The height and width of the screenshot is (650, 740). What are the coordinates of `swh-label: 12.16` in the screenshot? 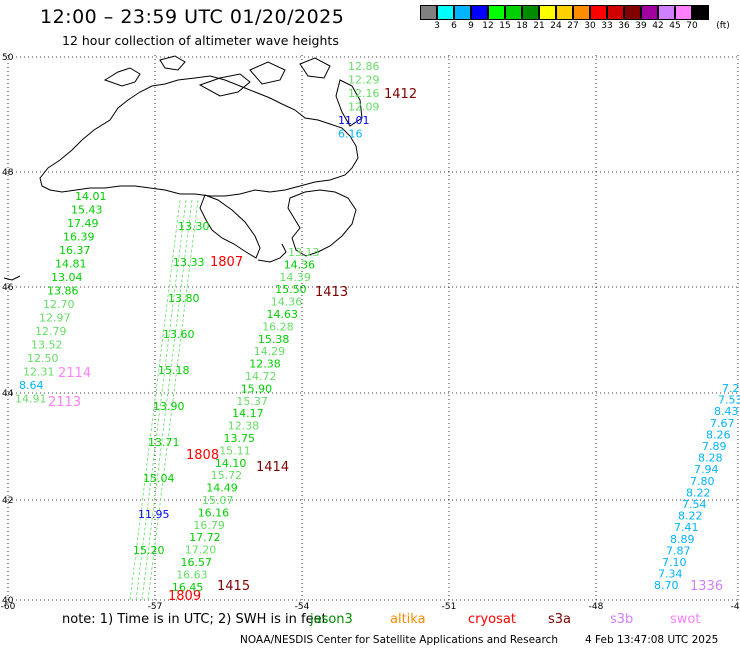 It's located at (364, 93).